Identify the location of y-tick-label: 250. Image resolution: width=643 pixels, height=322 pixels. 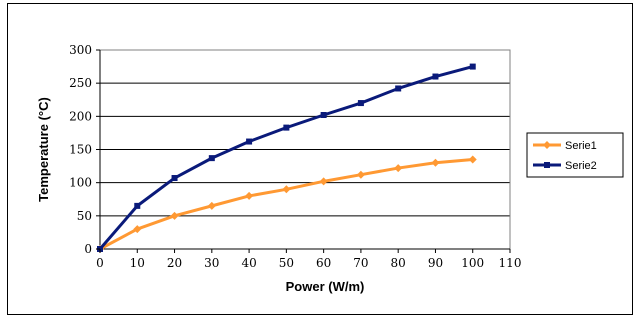
(80, 83).